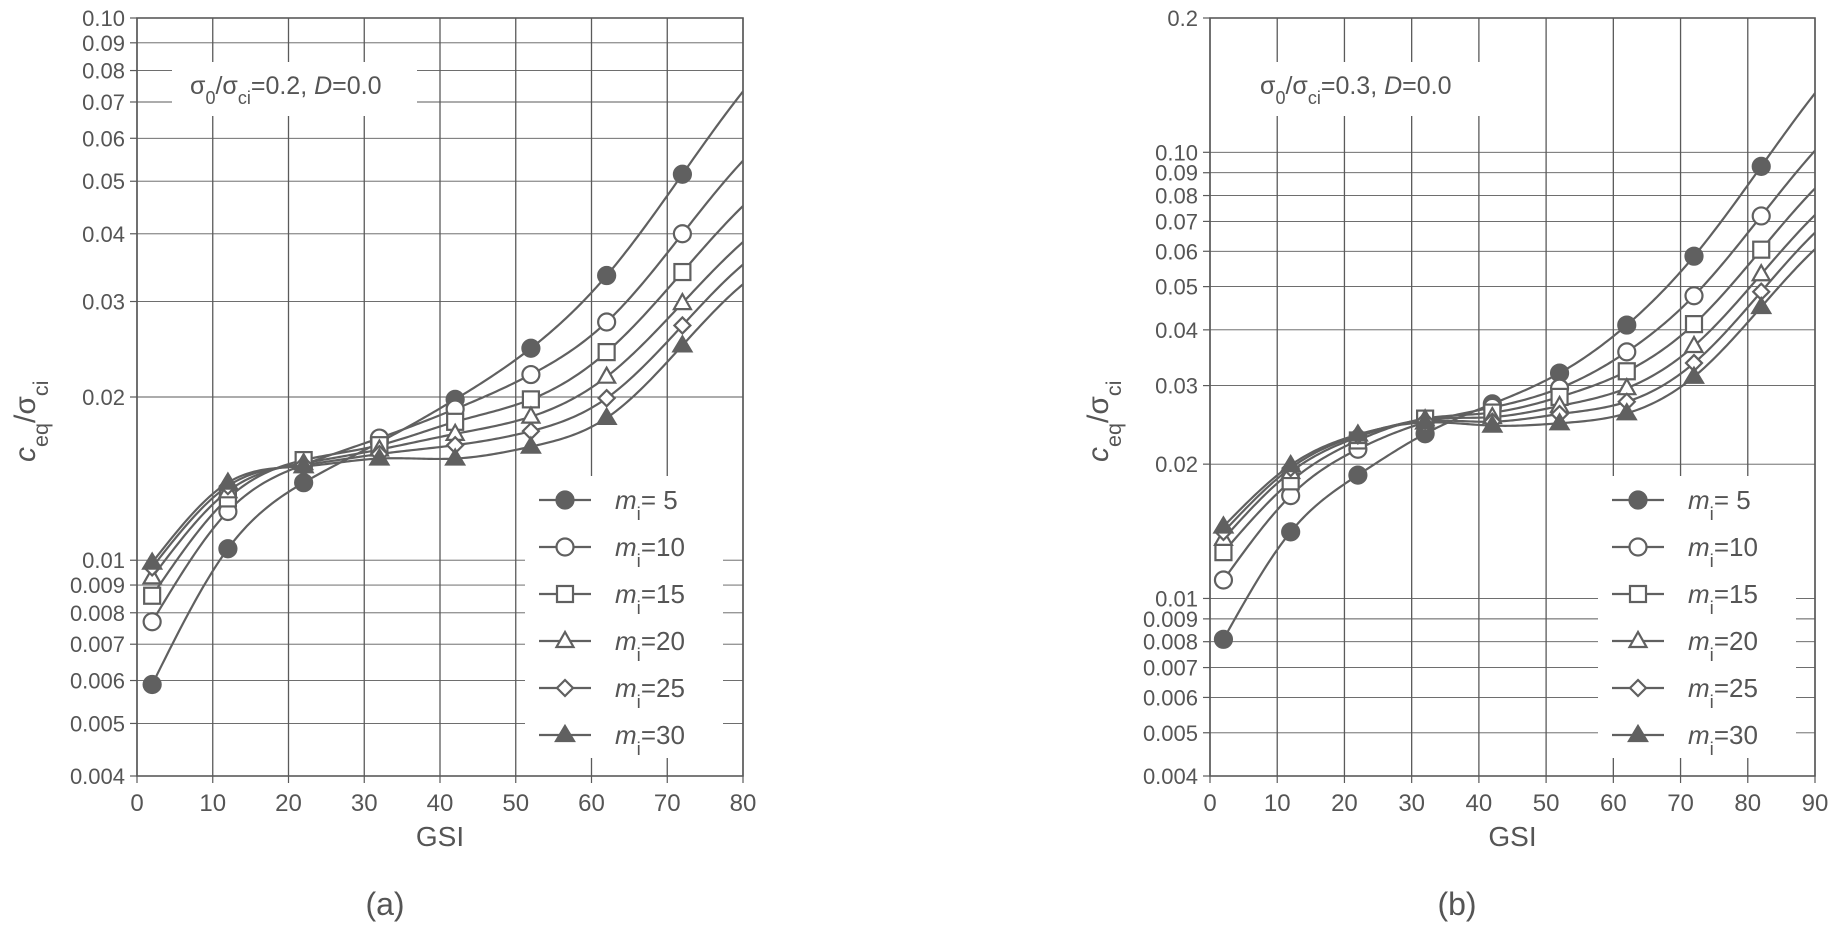  Describe the element at coordinates (1176, 330) in the screenshot. I see `y-tick-label: 0.04` at that location.